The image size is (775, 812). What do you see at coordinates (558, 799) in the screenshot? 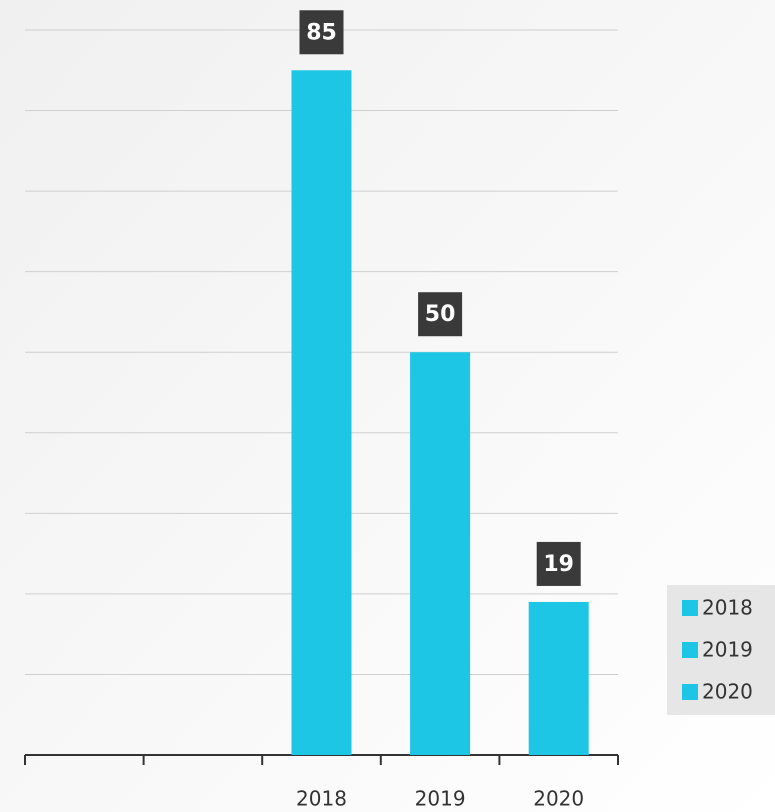
I see `x-tick-label: 2020` at bounding box center [558, 799].